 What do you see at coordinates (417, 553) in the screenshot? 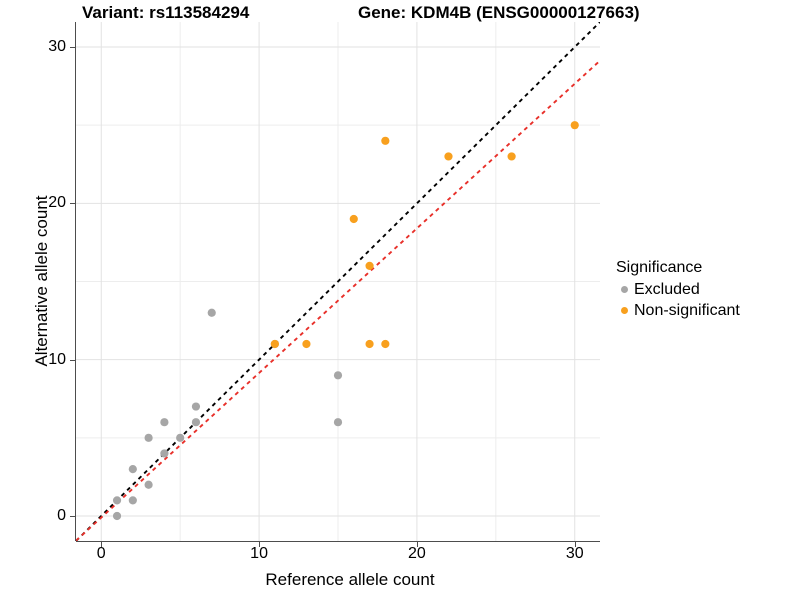
I see `x-tick-label: 20` at bounding box center [417, 553].